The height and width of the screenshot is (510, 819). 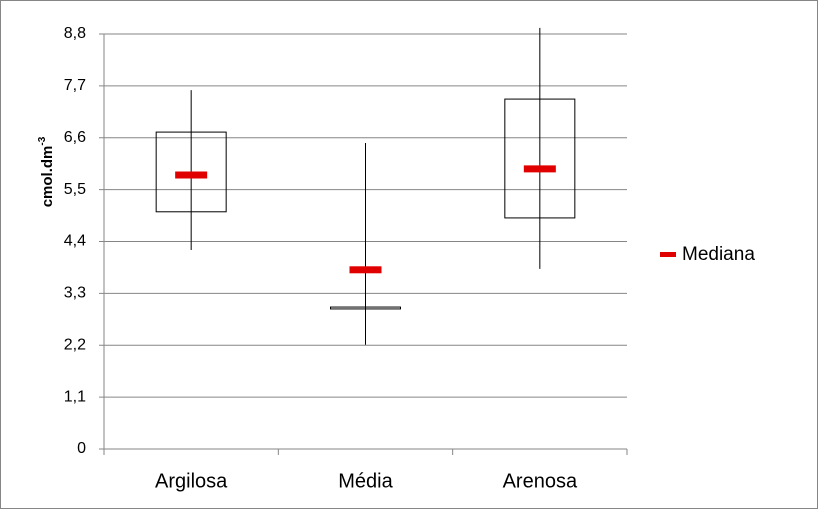 I want to click on y-tick-label: 4,4, so click(x=75, y=241).